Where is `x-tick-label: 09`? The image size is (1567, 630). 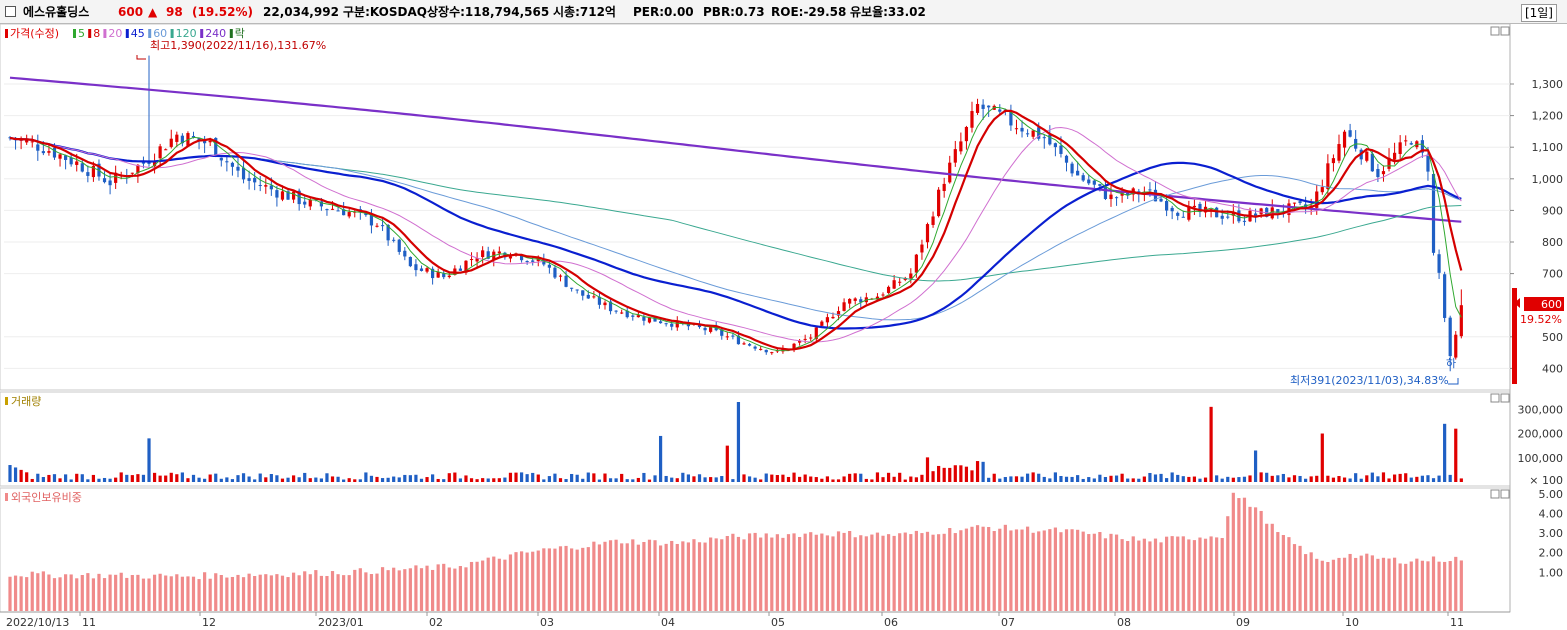 x-tick-label: 09 is located at coordinates (1243, 622).